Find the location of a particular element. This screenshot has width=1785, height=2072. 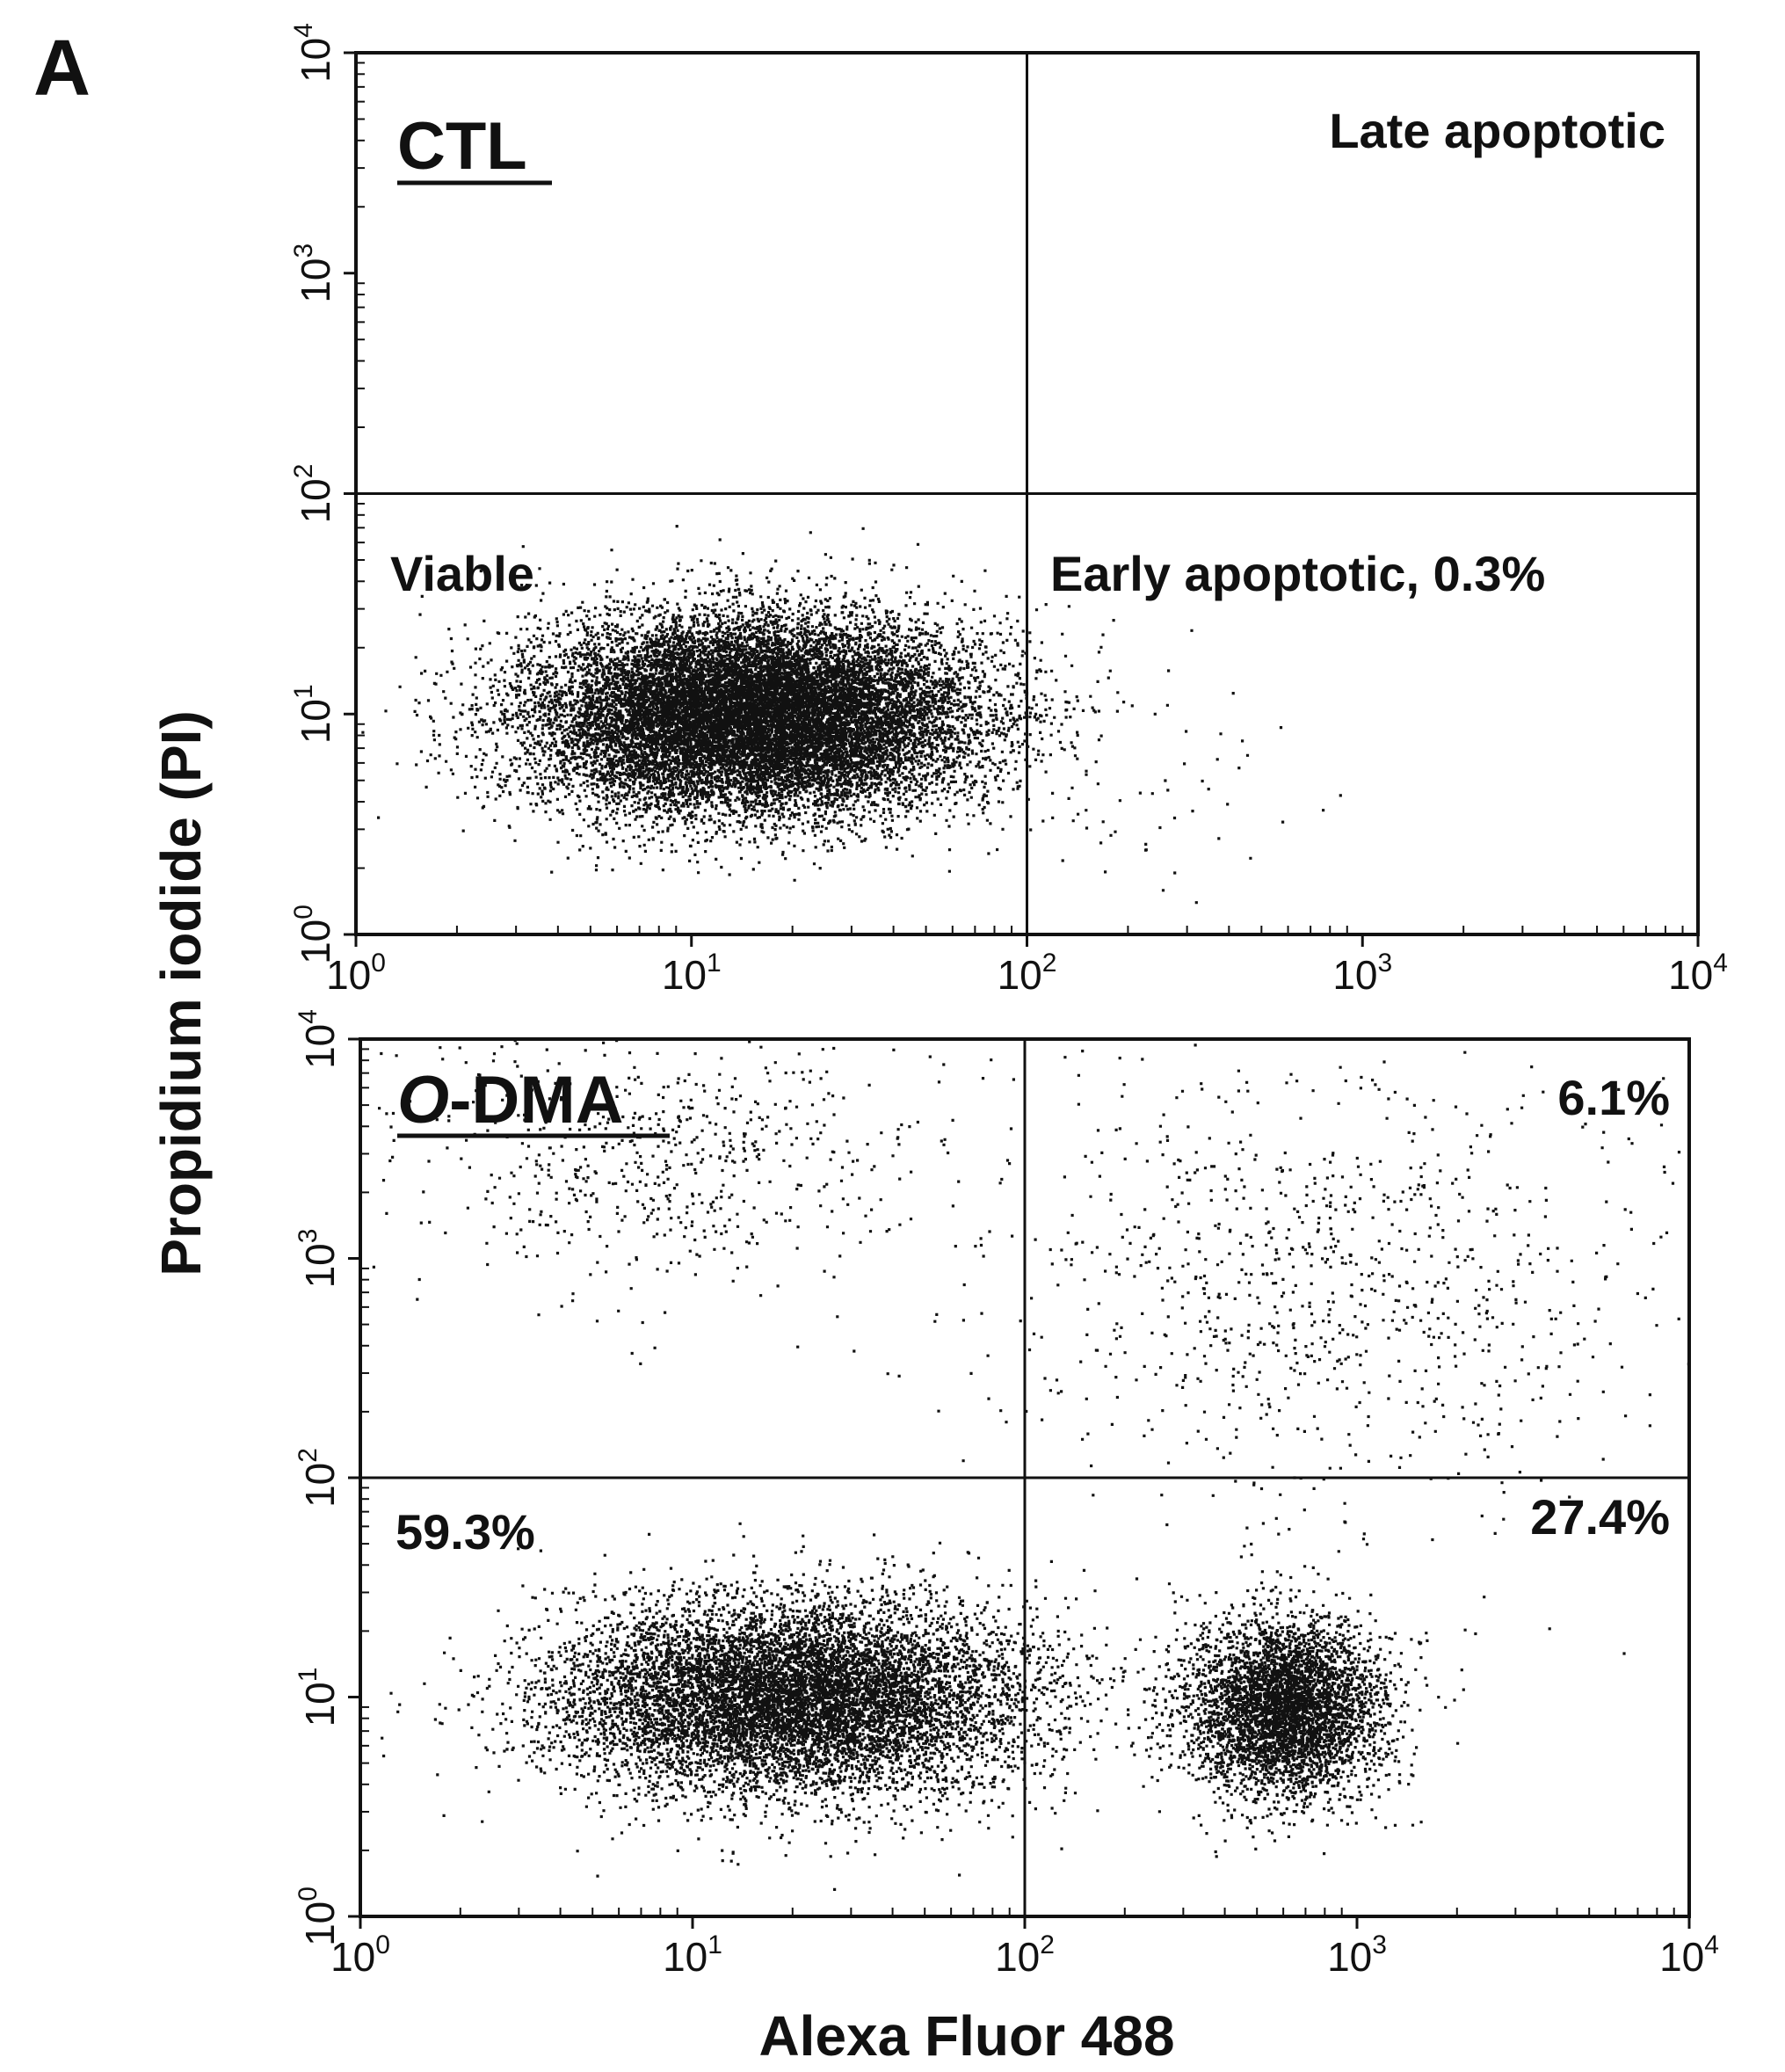

odma-title: O-DMA is located at coordinates (510, 1100).